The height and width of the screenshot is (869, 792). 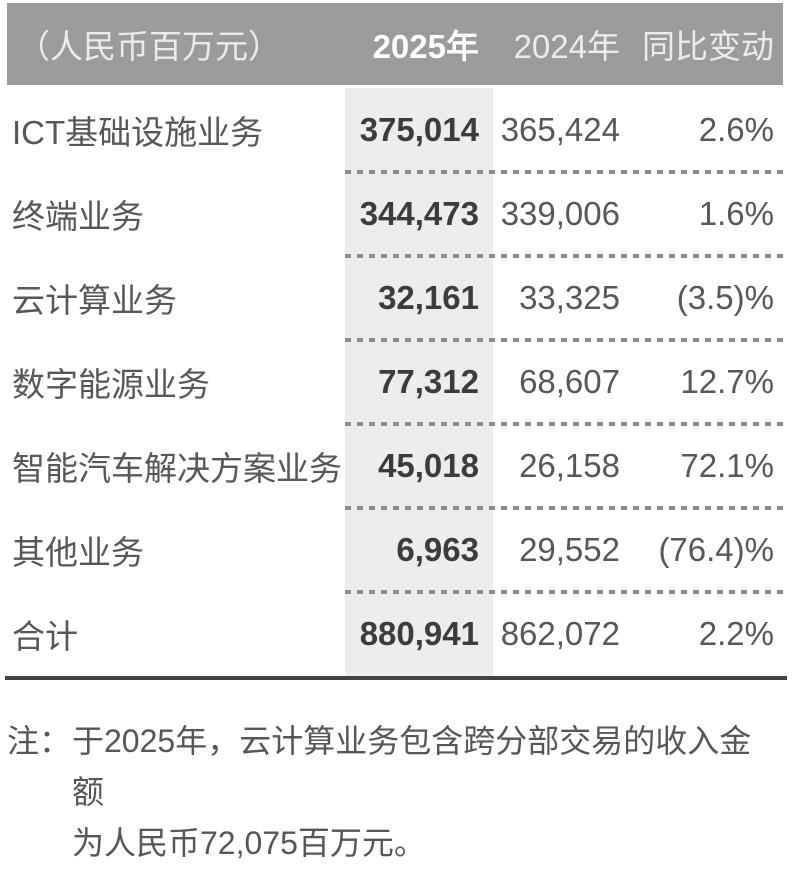 I want to click on table-total-row: 合计 880,941 862,072 2.2%, so click(x=397, y=633).